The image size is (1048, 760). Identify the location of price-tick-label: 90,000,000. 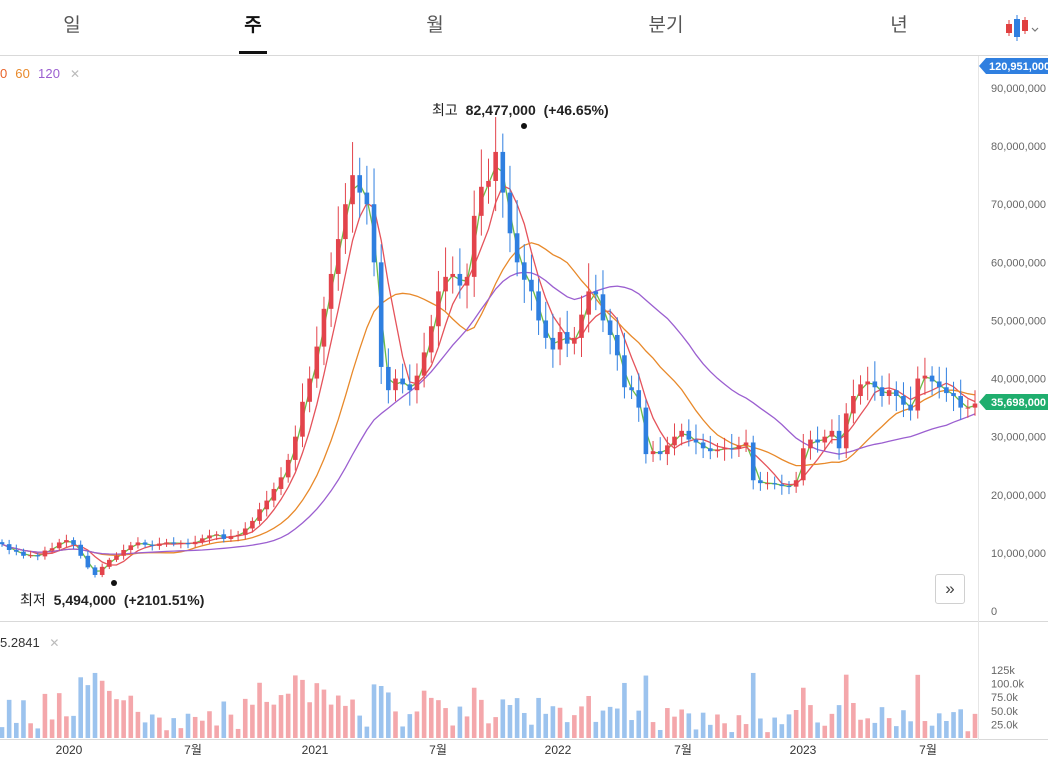
(1018, 89).